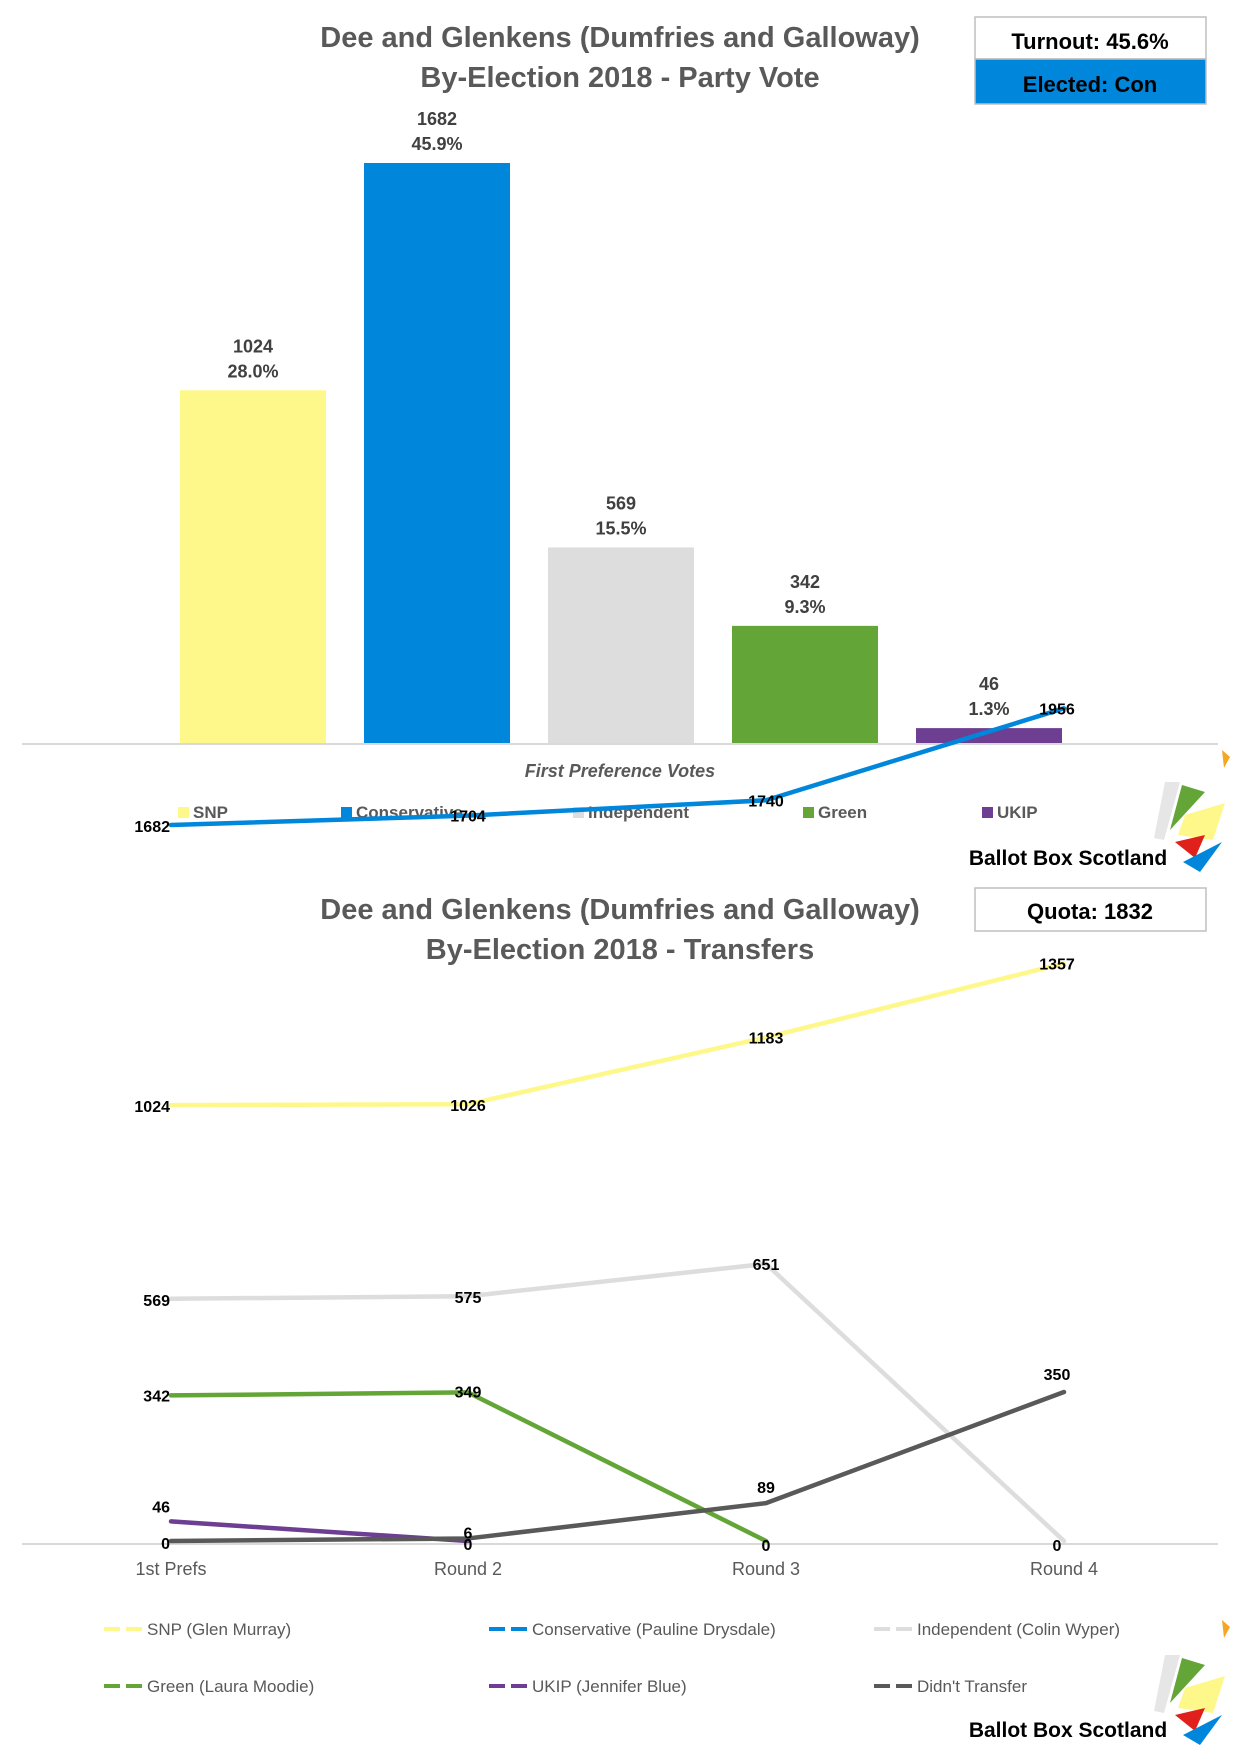 The image size is (1240, 1750). What do you see at coordinates (609, 1686) in the screenshot?
I see `legend-label-ukip-jennifer-blue: UKIP (Jennifer Blue)` at bounding box center [609, 1686].